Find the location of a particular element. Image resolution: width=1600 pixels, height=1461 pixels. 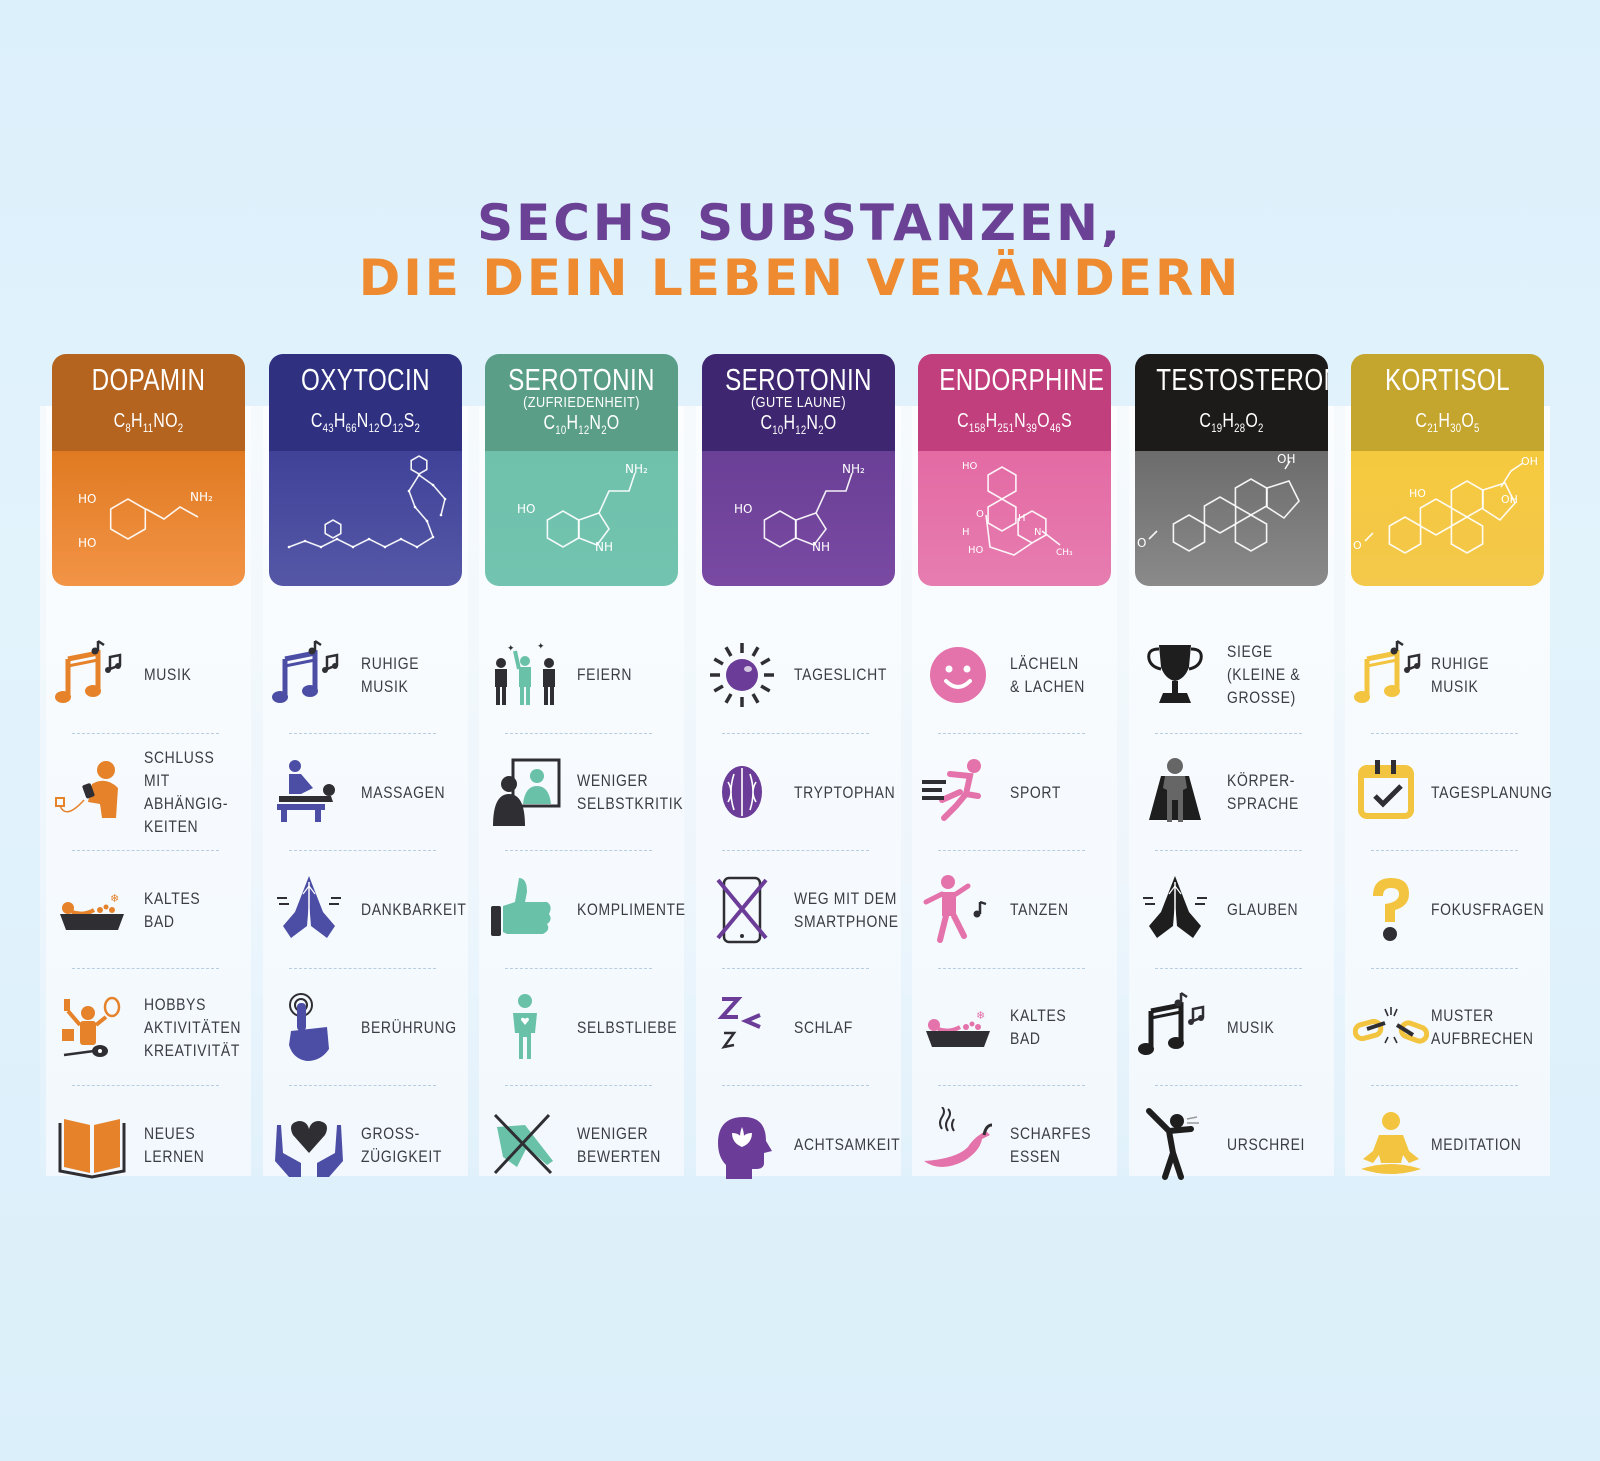

item-label: MUSTER AUFBRECHEN is located at coordinates (1482, 1027).